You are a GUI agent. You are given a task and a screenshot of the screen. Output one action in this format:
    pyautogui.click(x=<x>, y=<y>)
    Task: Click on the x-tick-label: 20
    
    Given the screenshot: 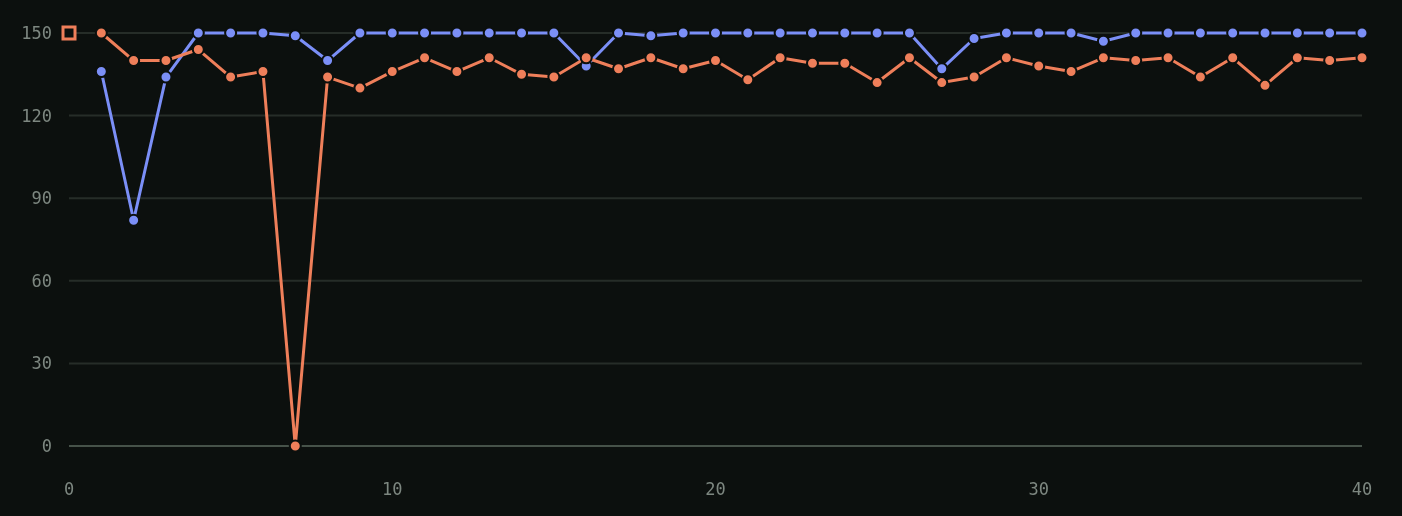 What is the action you would take?
    pyautogui.click(x=715, y=488)
    